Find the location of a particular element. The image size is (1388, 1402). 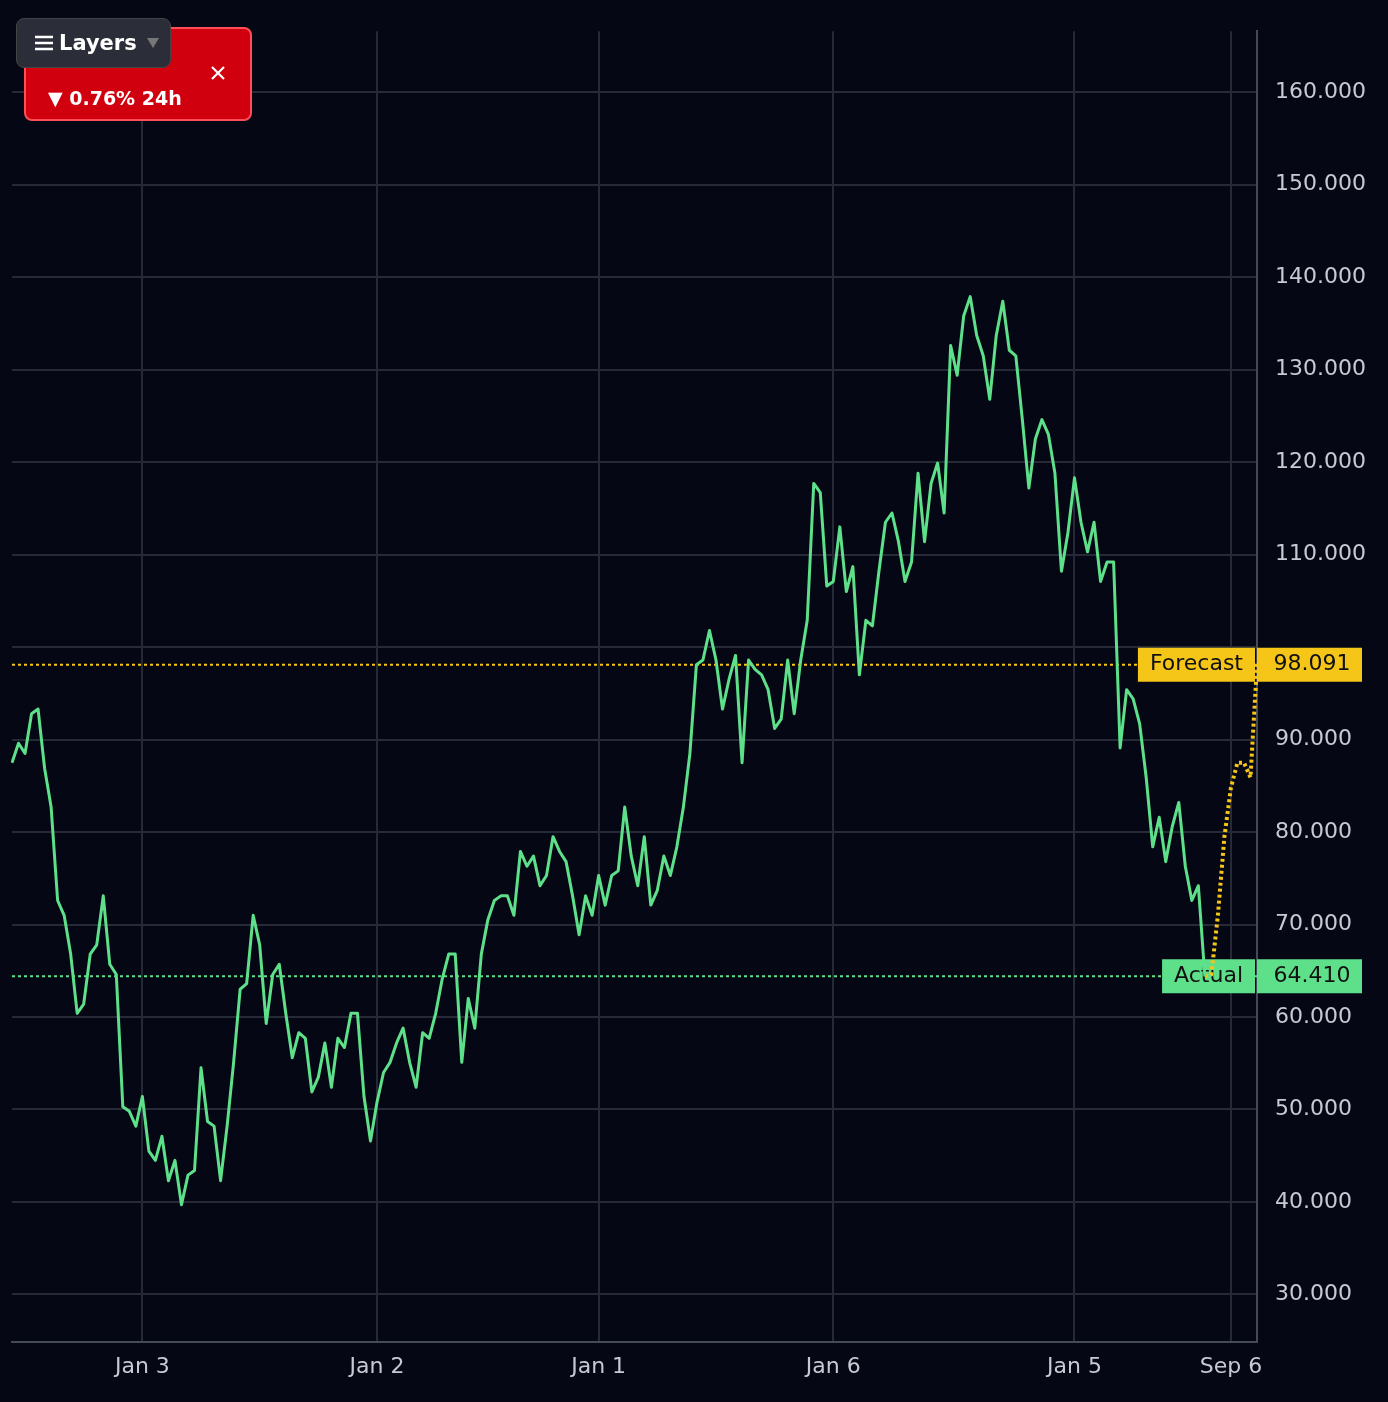

x-tick-label: Jan 3 is located at coordinates (141, 1365).